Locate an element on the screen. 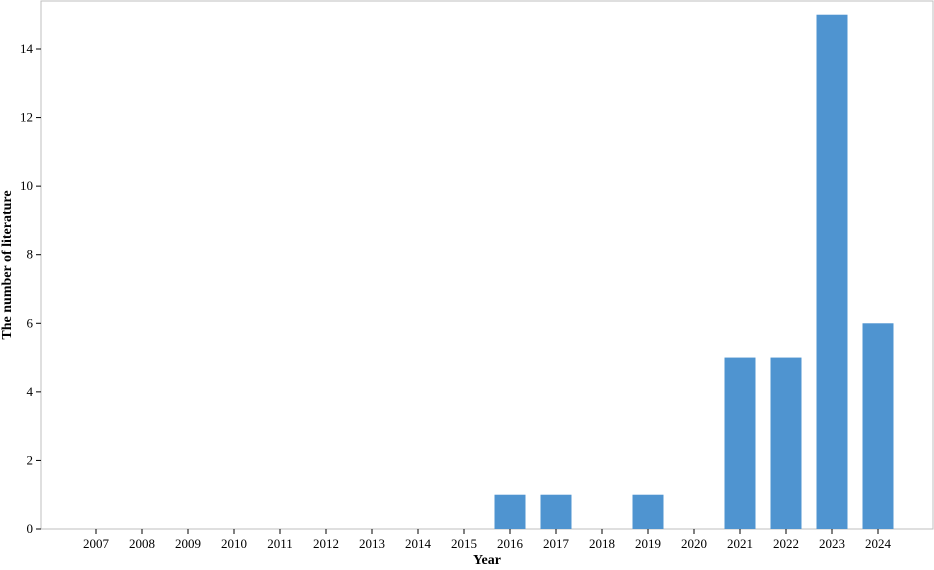 This screenshot has width=934, height=570. x-tick-label: 2014 is located at coordinates (418, 543).